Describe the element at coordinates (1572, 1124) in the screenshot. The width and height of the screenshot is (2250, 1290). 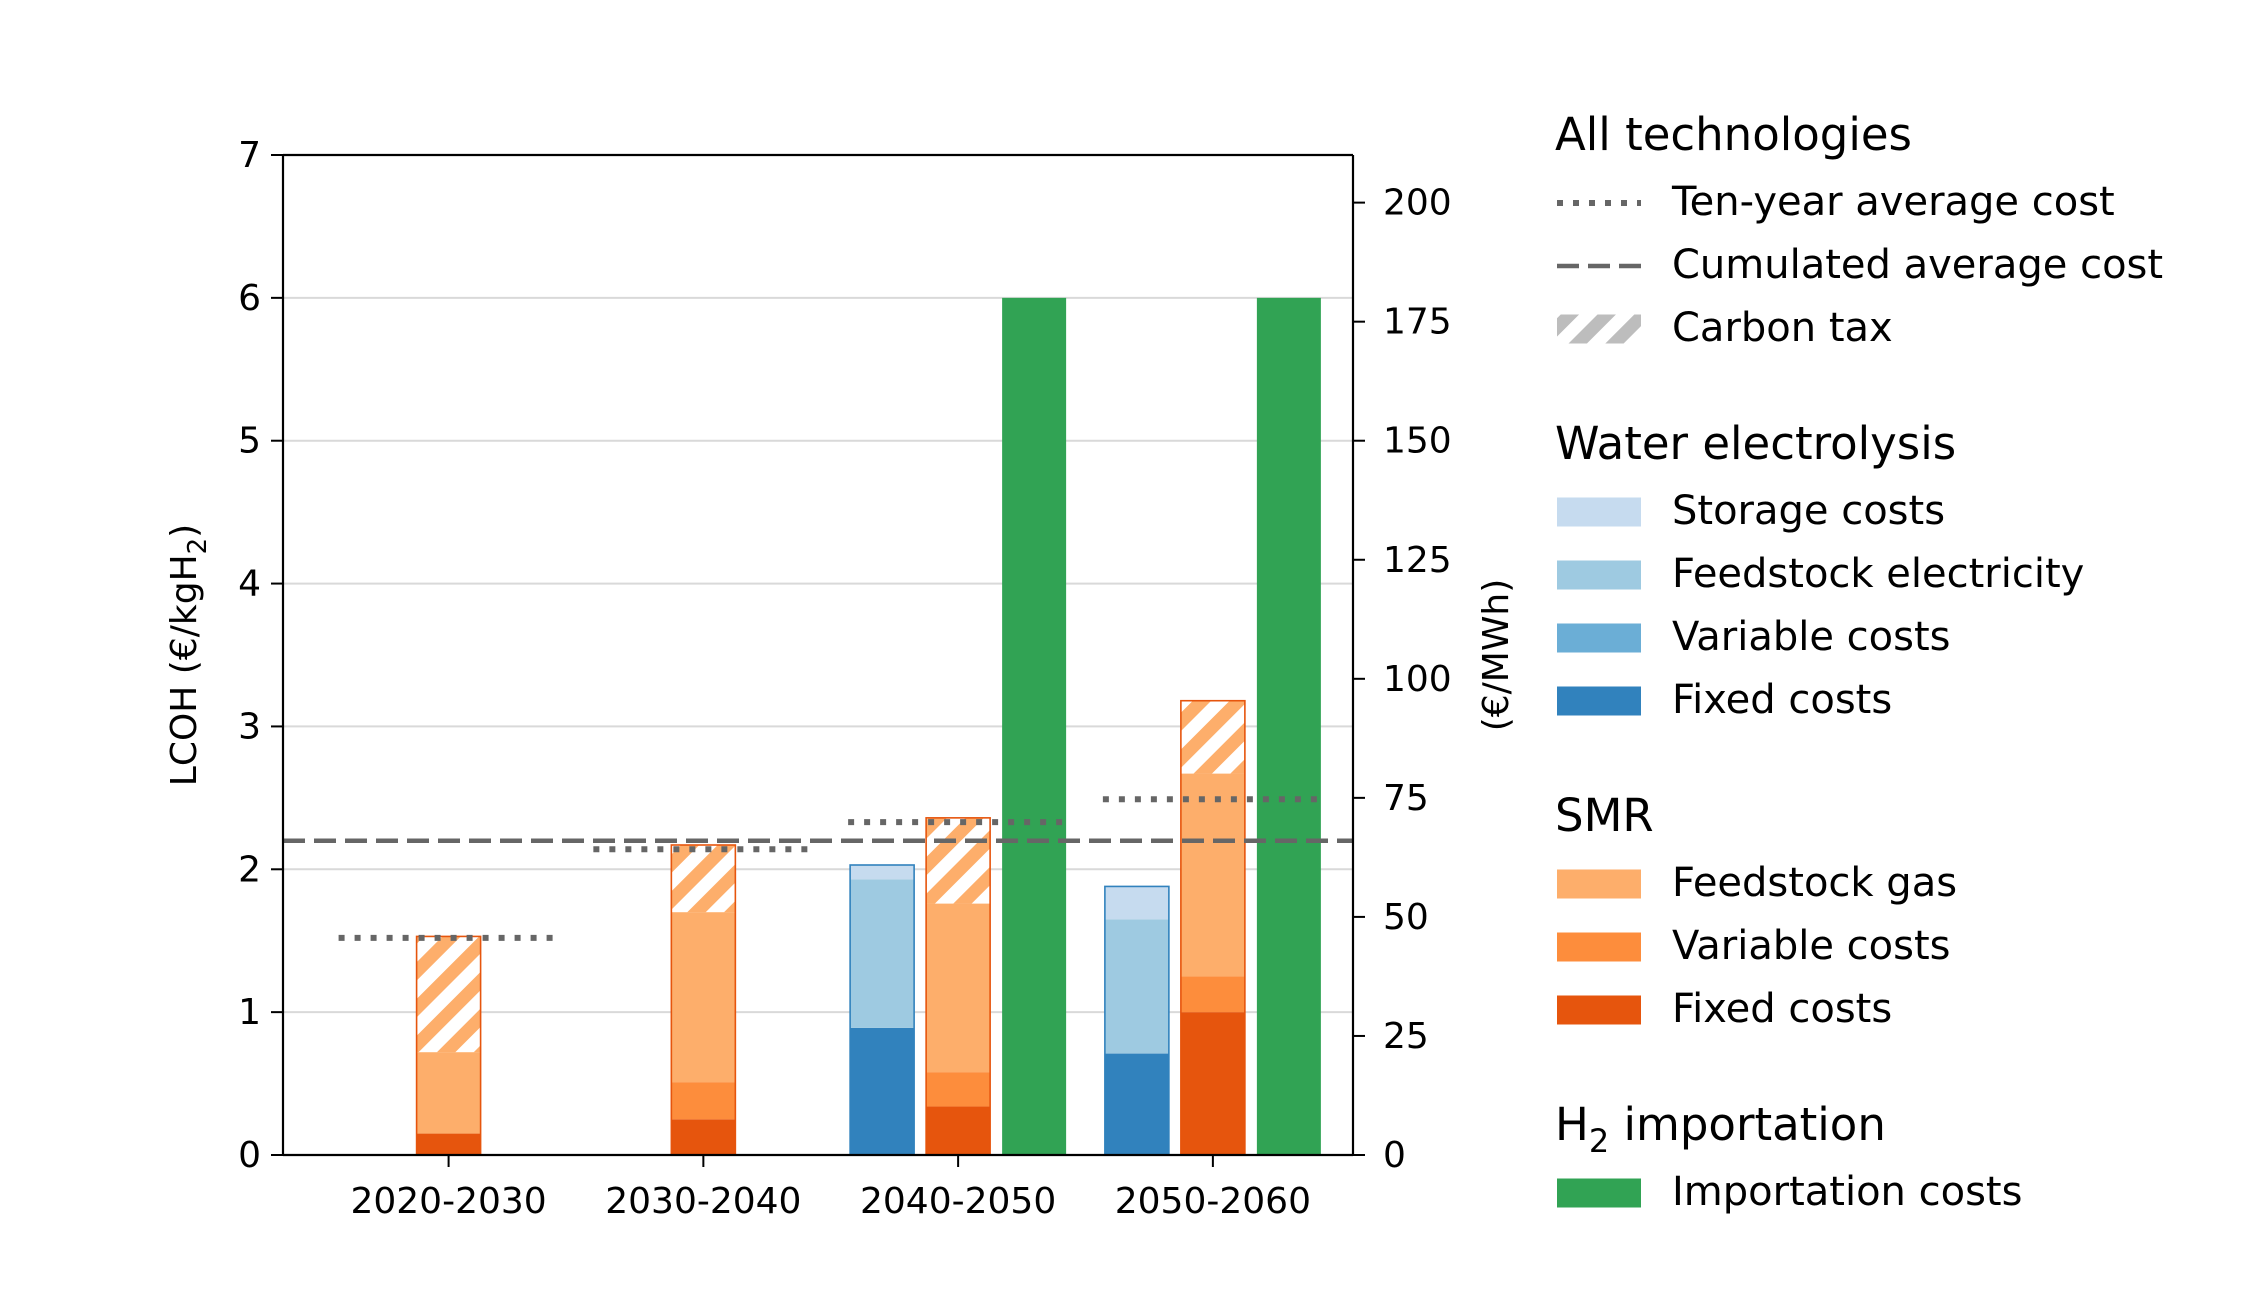
I see `legend-title-main: H` at that location.